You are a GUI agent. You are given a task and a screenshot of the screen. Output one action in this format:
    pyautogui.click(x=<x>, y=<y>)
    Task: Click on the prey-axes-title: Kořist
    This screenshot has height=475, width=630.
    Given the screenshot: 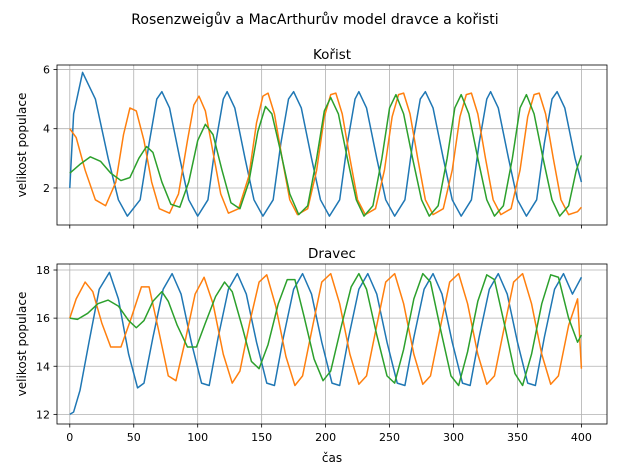 What is the action you would take?
    pyautogui.click(x=332, y=55)
    